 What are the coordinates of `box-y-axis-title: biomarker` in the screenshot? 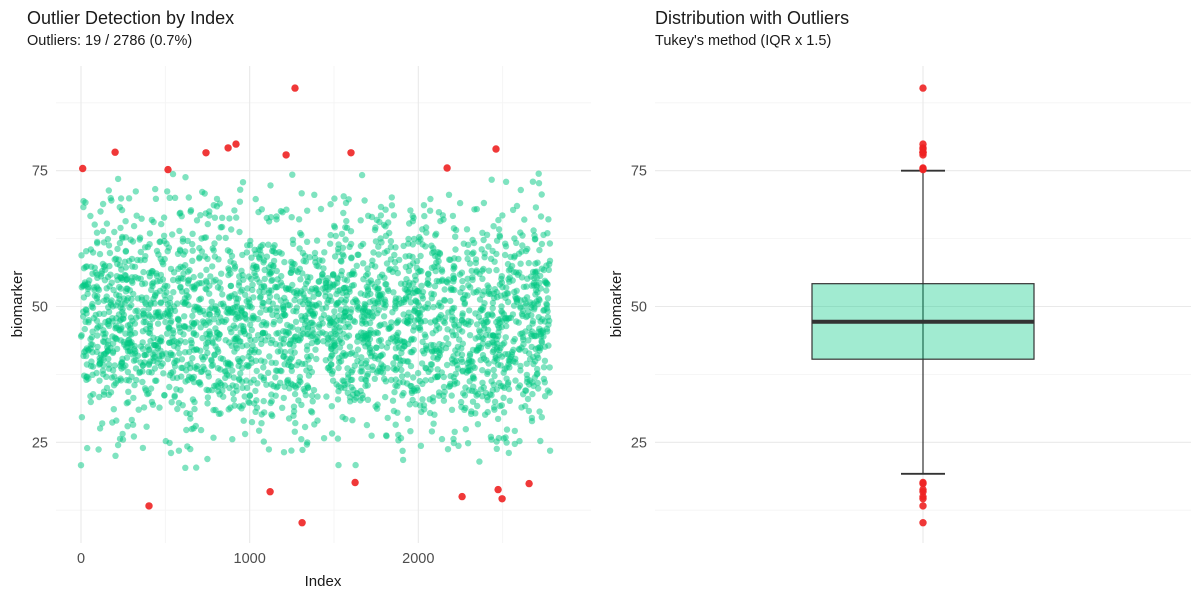 It's located at (616, 304).